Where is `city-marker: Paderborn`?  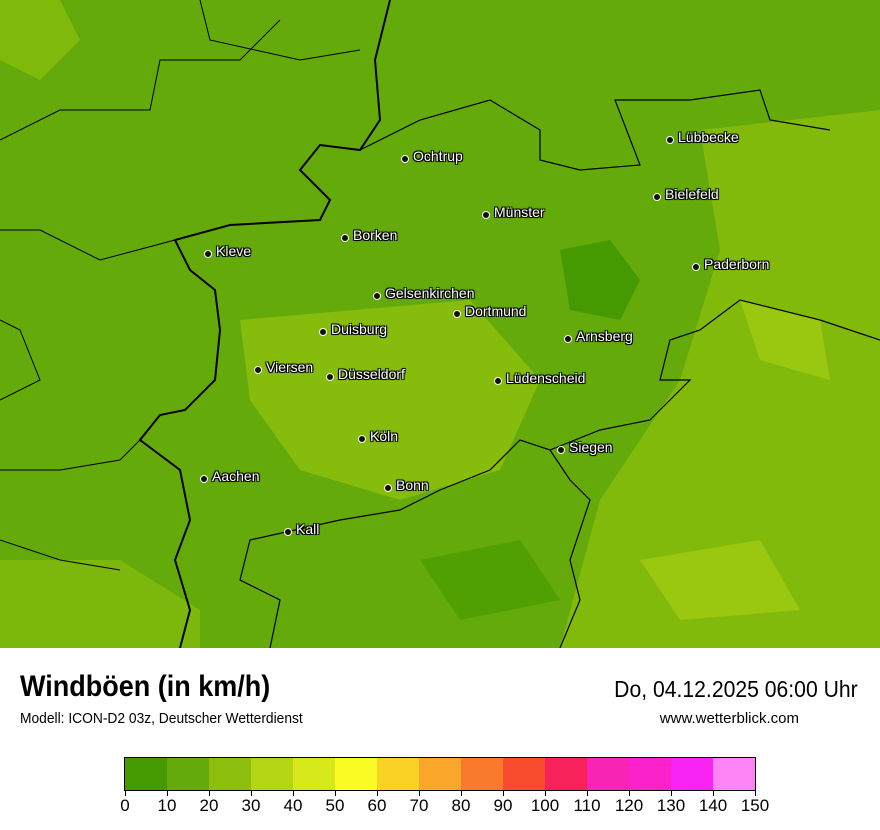 city-marker: Paderborn is located at coordinates (730, 265).